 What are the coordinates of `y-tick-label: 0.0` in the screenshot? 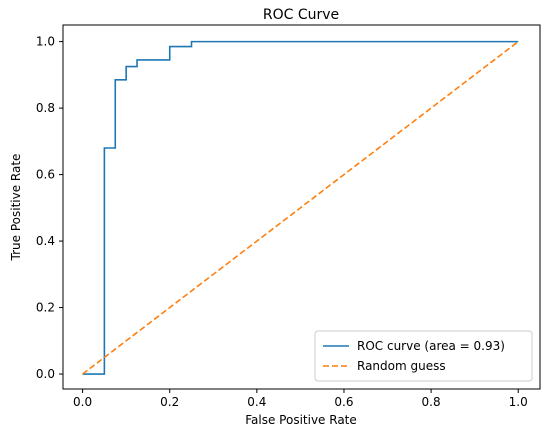 It's located at (45, 374).